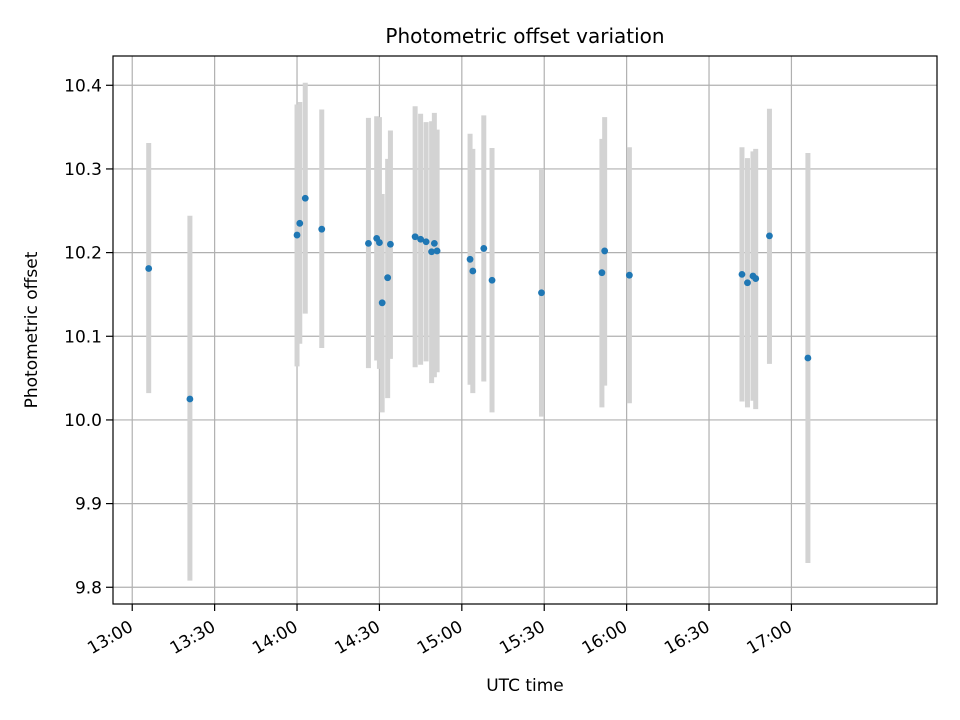  Describe the element at coordinates (524, 36) in the screenshot. I see `chart-title: Photometric offset variation` at that location.